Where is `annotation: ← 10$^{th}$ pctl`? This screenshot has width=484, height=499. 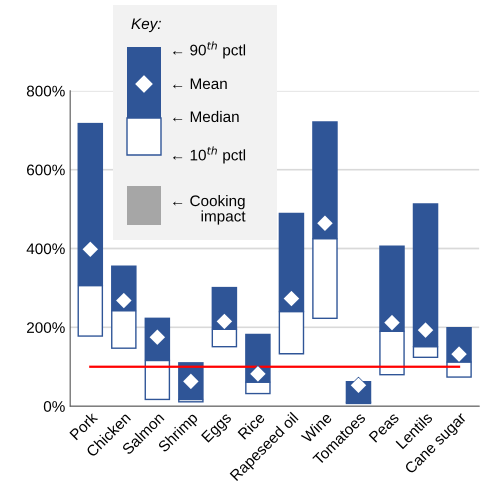
annotation: ← 10$^{th}$ pctl is located at coordinates (209, 155).